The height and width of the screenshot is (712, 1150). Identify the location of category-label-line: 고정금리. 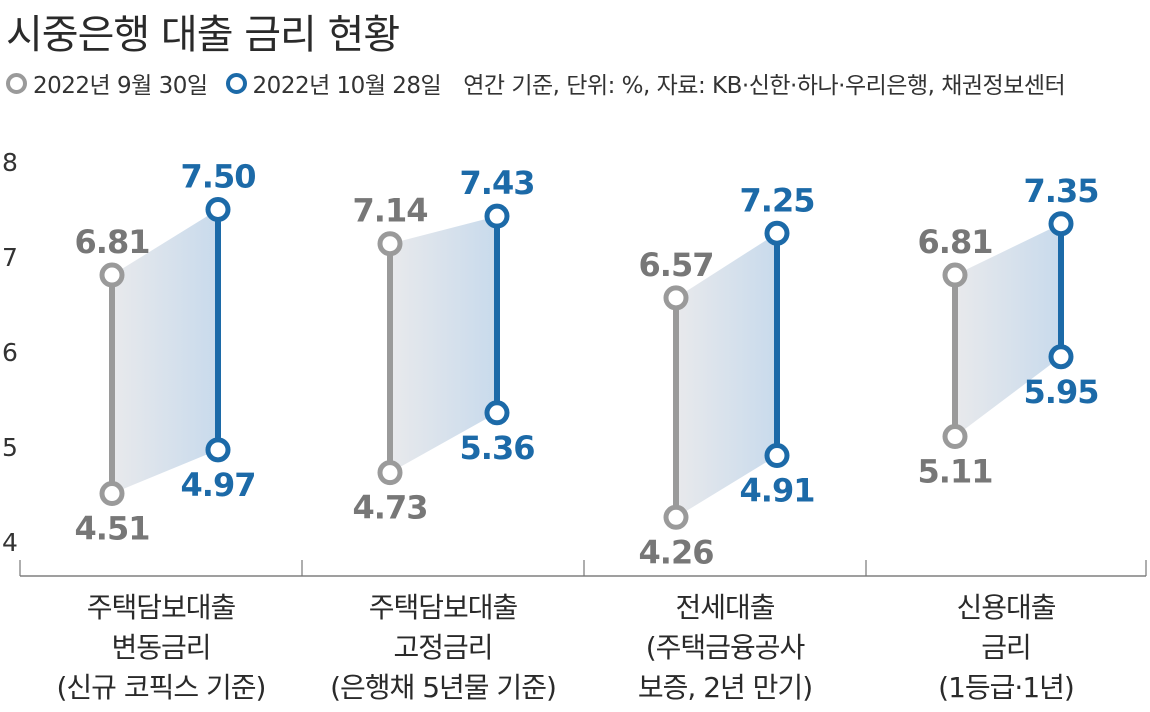
(443, 647).